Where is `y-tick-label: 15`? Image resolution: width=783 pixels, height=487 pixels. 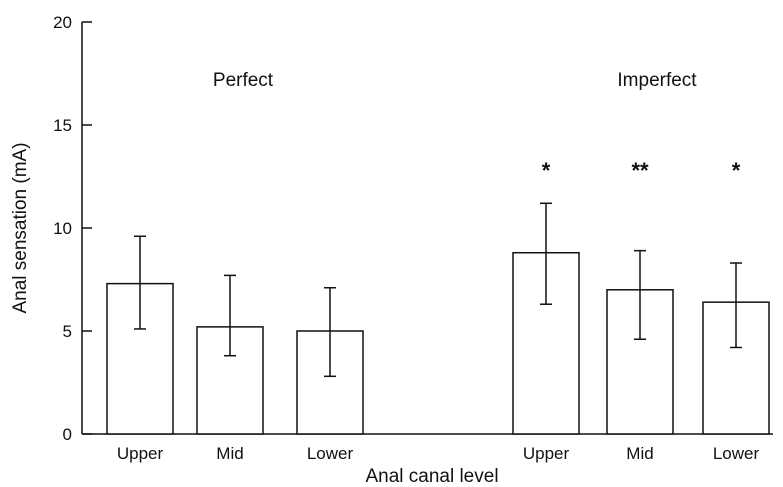 y-tick-label: 15 is located at coordinates (62, 125).